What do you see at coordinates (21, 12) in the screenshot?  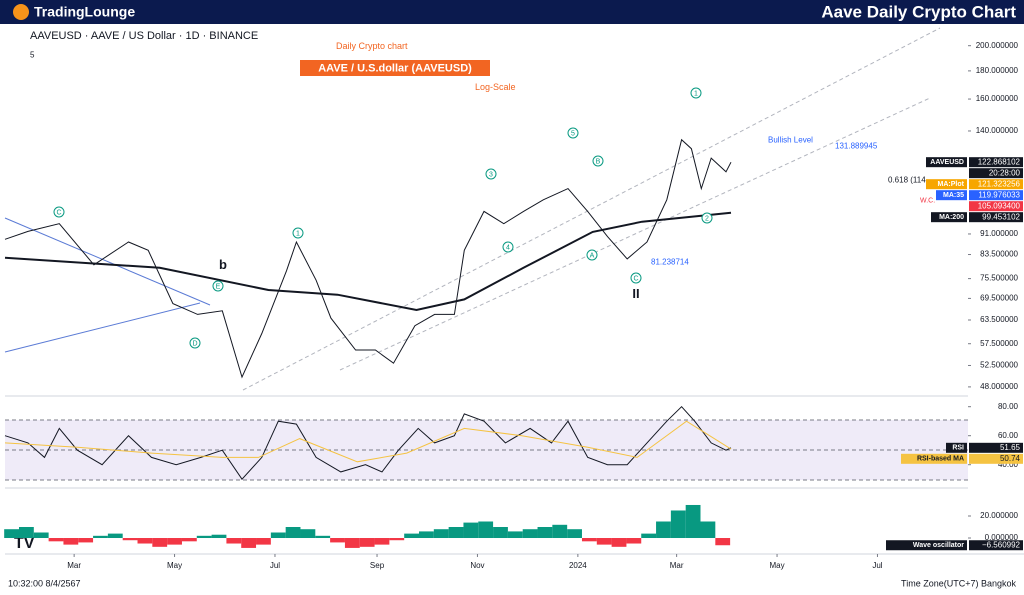 I see `logo-icon` at bounding box center [21, 12].